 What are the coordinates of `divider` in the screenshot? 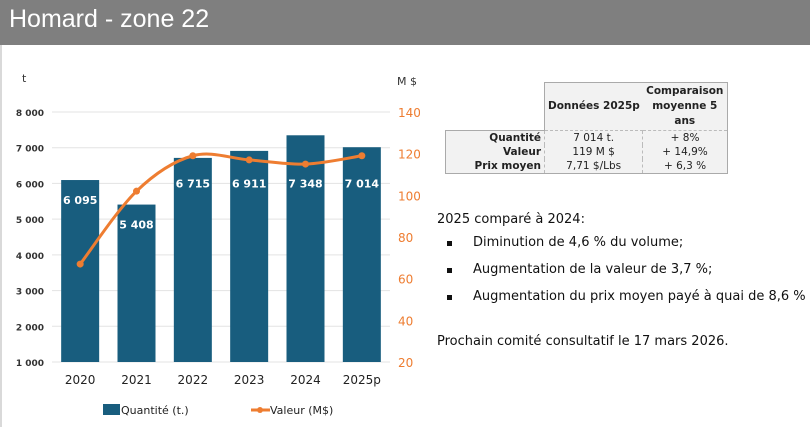 It's located at (1, 236).